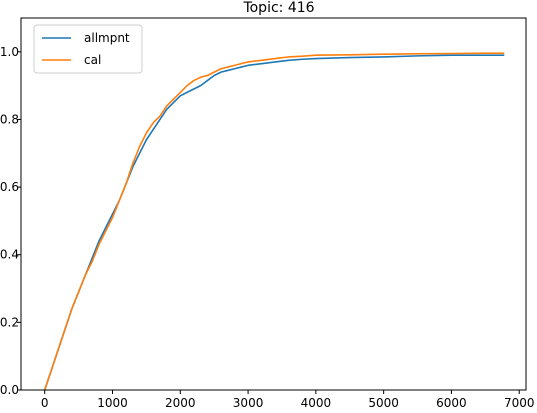 This screenshot has height=413, width=537. What do you see at coordinates (107, 38) in the screenshot?
I see `legend-label-allmpnt: allmpnt` at bounding box center [107, 38].